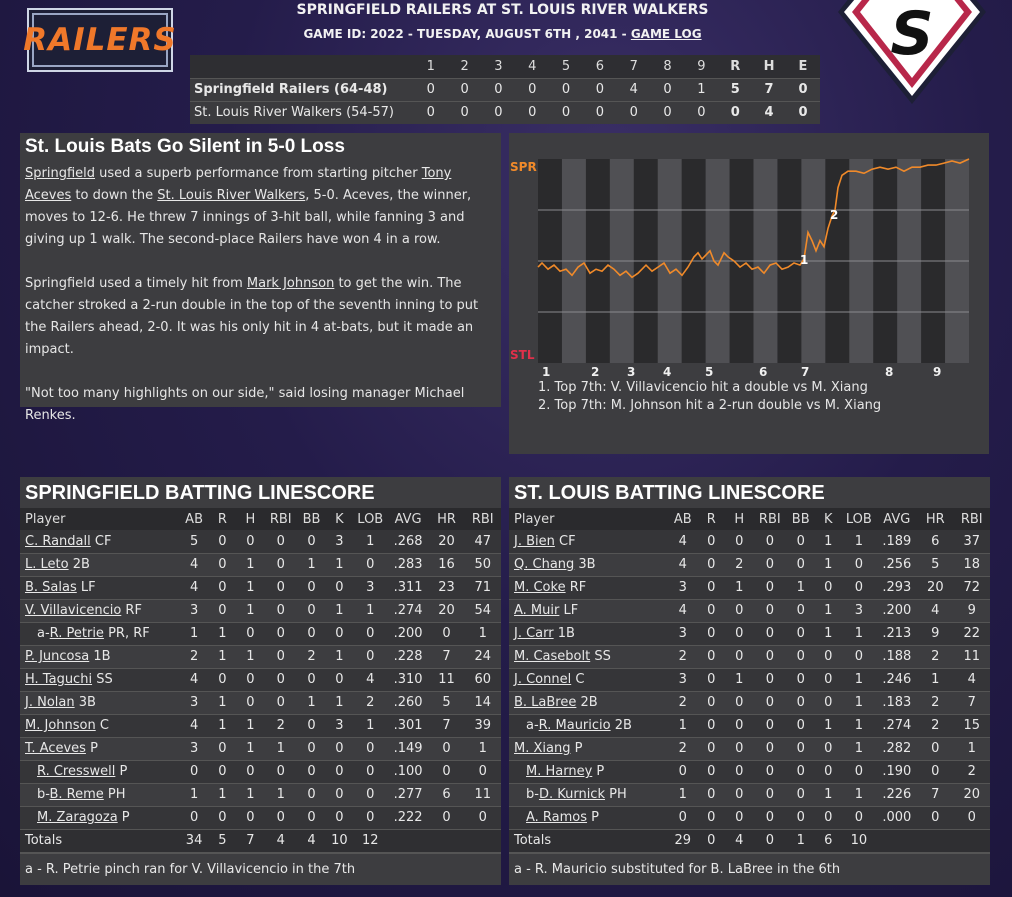 Image resolution: width=1012 pixels, height=897 pixels. I want to click on batting-row: J. Carr 1B 3 0 0 0 0 1 1 .213 9 22, so click(749, 633).